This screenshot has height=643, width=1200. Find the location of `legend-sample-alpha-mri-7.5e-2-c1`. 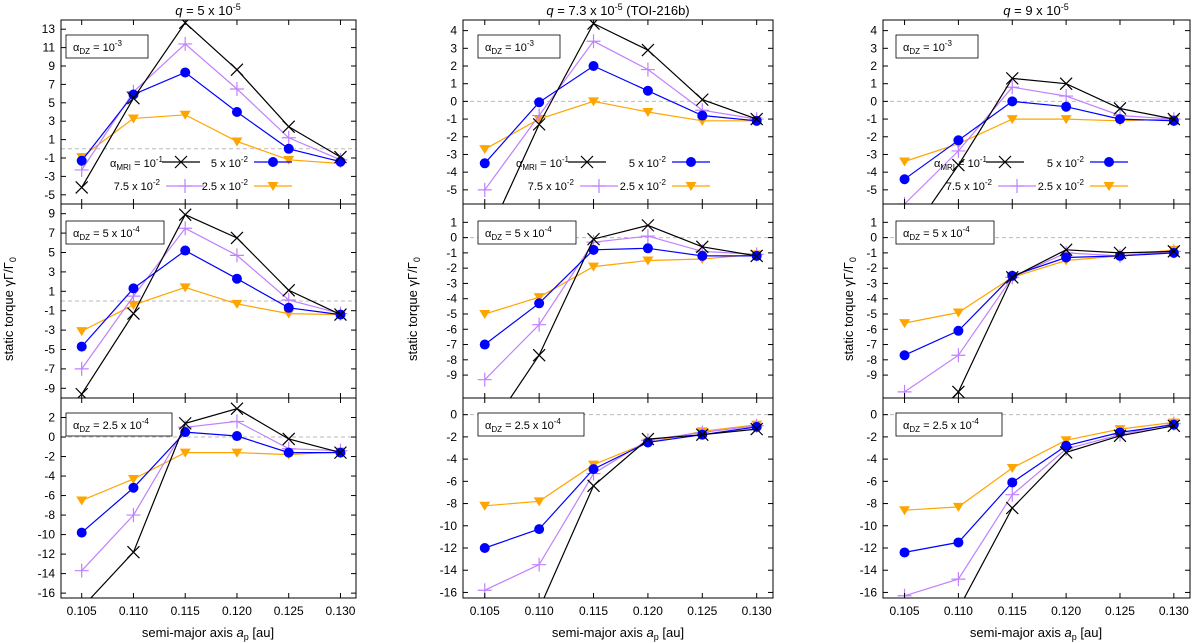

legend-sample-alpha-mri-7.5e-2-c1 is located at coordinates (185, 186).